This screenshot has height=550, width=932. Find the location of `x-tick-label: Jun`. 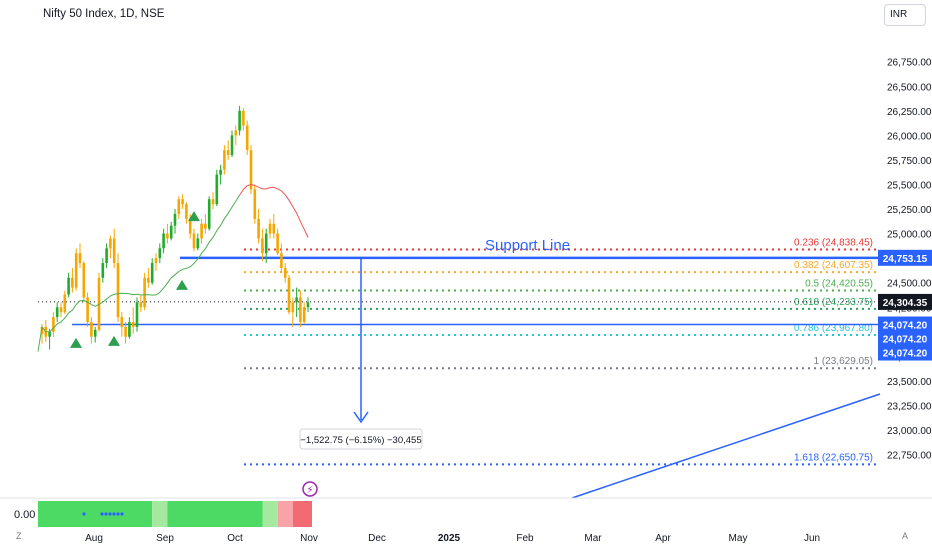

x-tick-label: Jun is located at coordinates (812, 538).